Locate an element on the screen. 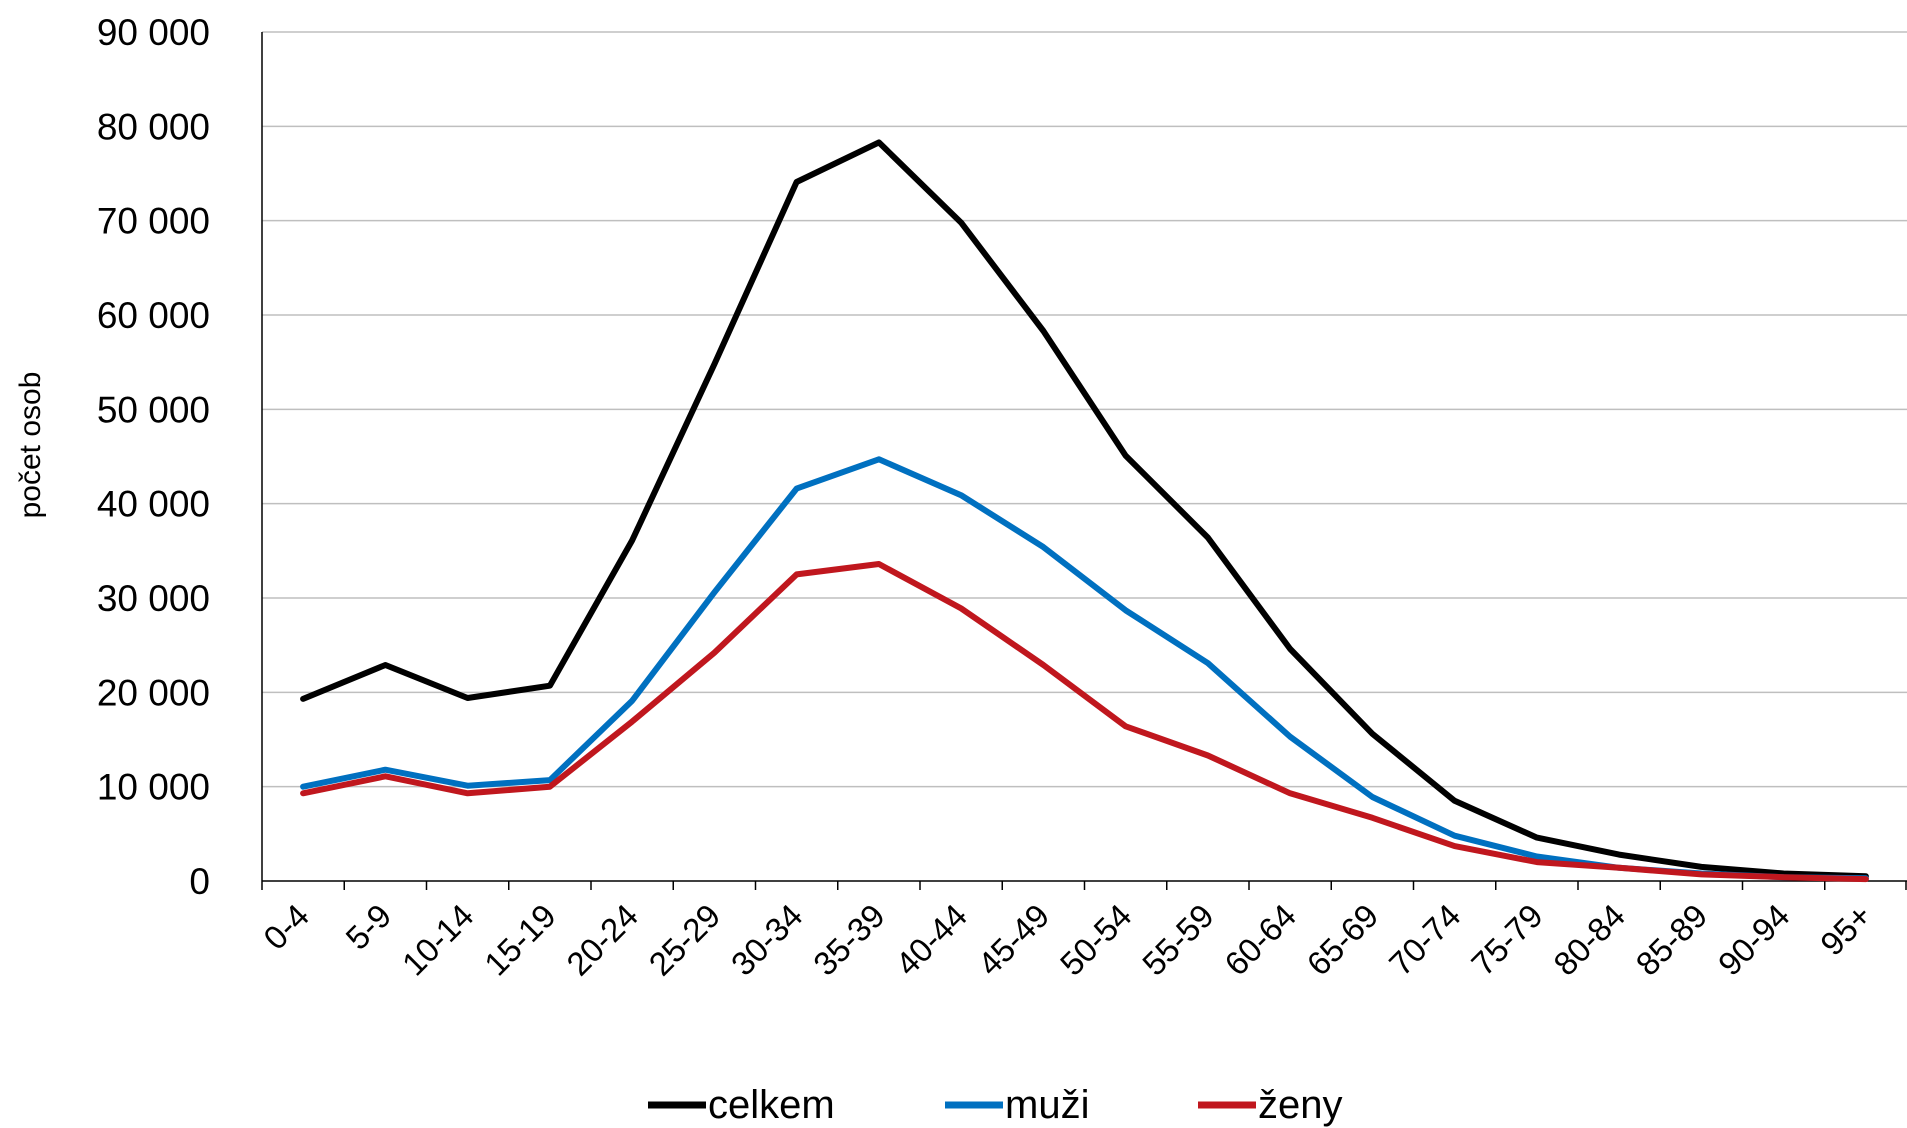 This screenshot has width=1907, height=1128. x-tick-label: 95+ is located at coordinates (1846, 930).